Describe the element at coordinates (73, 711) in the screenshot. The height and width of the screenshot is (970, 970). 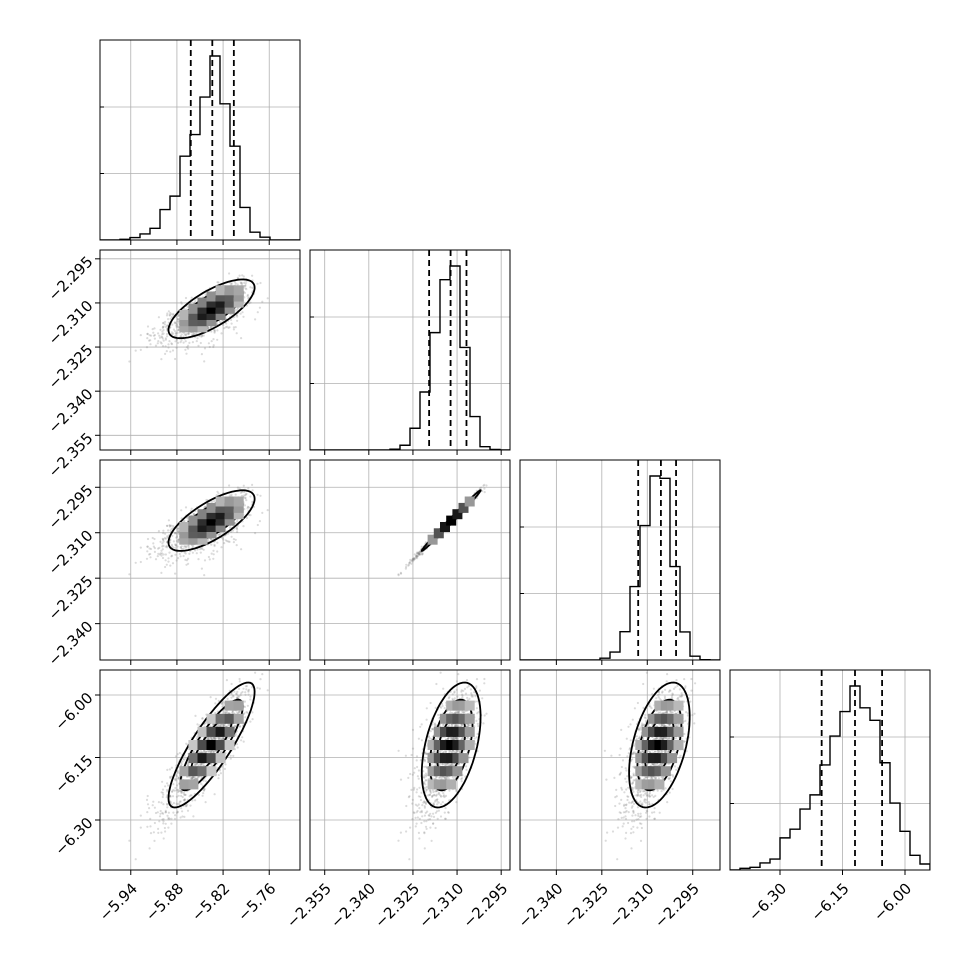
I see `y-tick-label: −6.00` at that location.